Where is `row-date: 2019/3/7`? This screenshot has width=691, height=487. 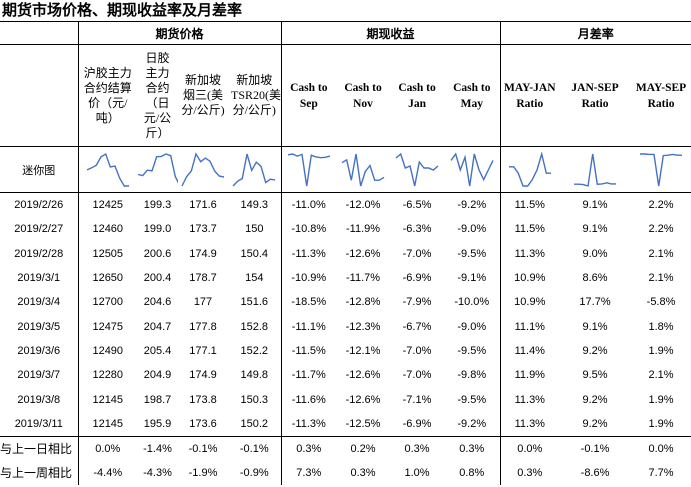
row-date: 2019/3/7 is located at coordinates (39, 375).